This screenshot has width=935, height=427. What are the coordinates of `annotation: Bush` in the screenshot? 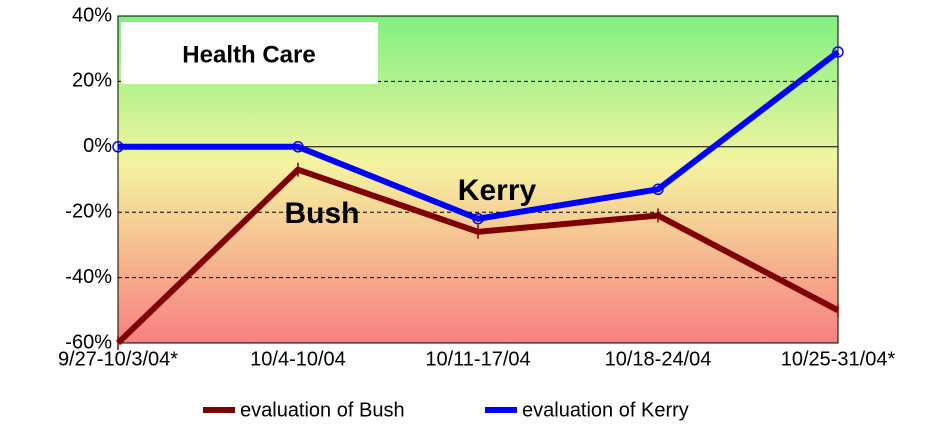 It's located at (322, 213).